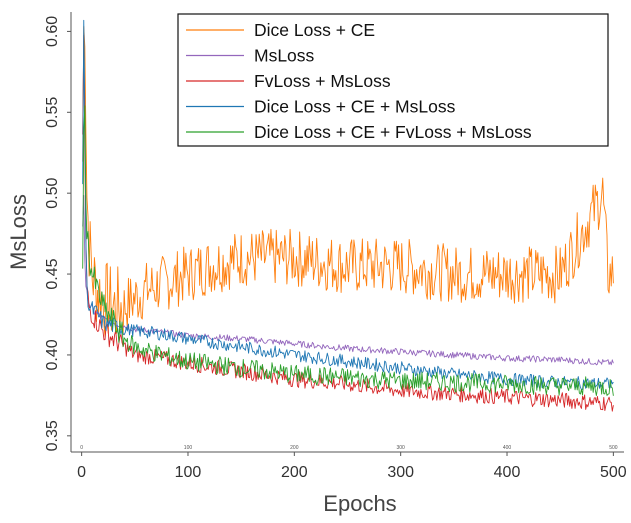 The image size is (631, 523). I want to click on x-minor-mark: 0, so click(81, 448).